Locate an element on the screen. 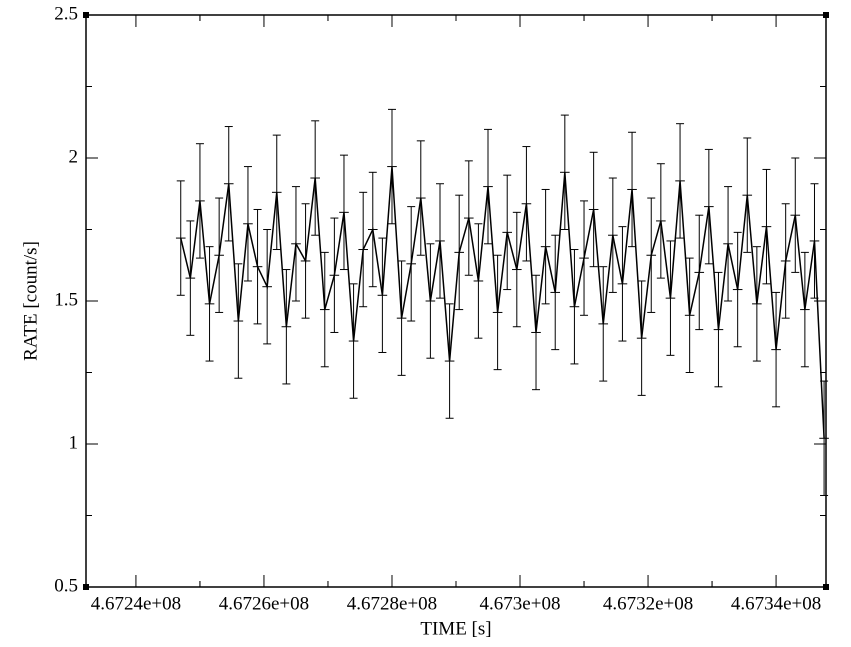  x-tick-label: 4.6728e+08 is located at coordinates (392, 603).